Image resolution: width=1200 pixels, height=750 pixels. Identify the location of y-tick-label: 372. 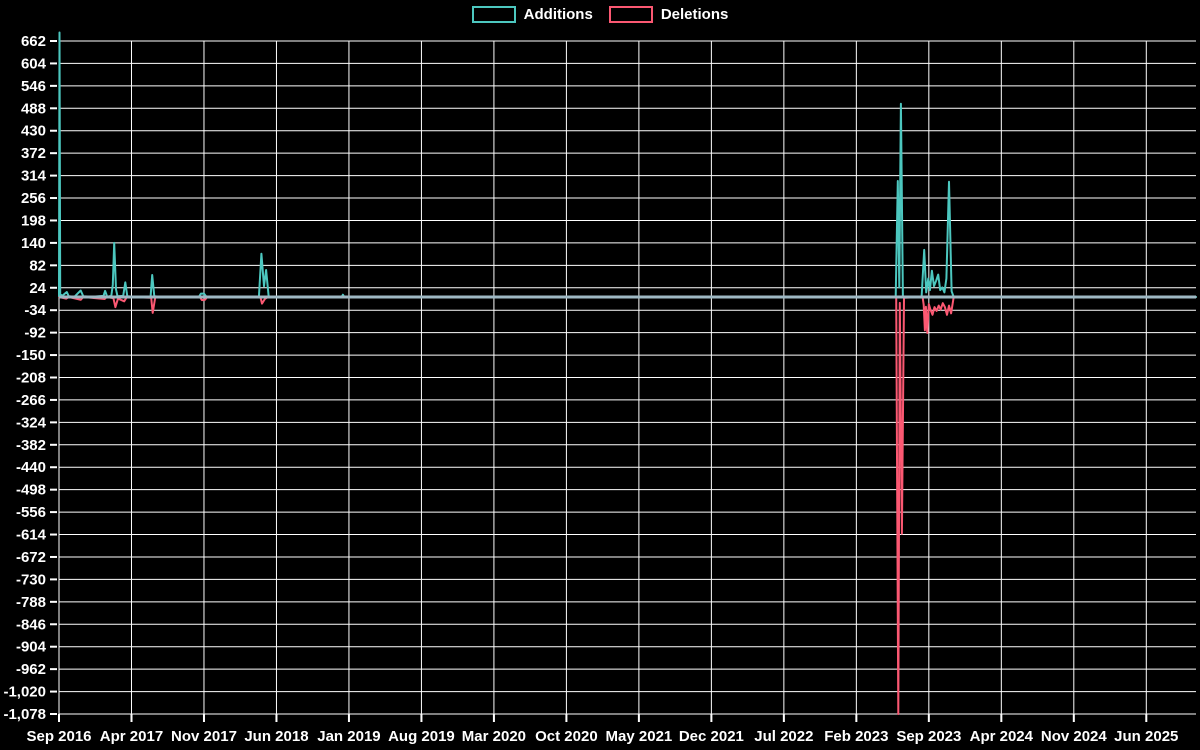
(33, 153).